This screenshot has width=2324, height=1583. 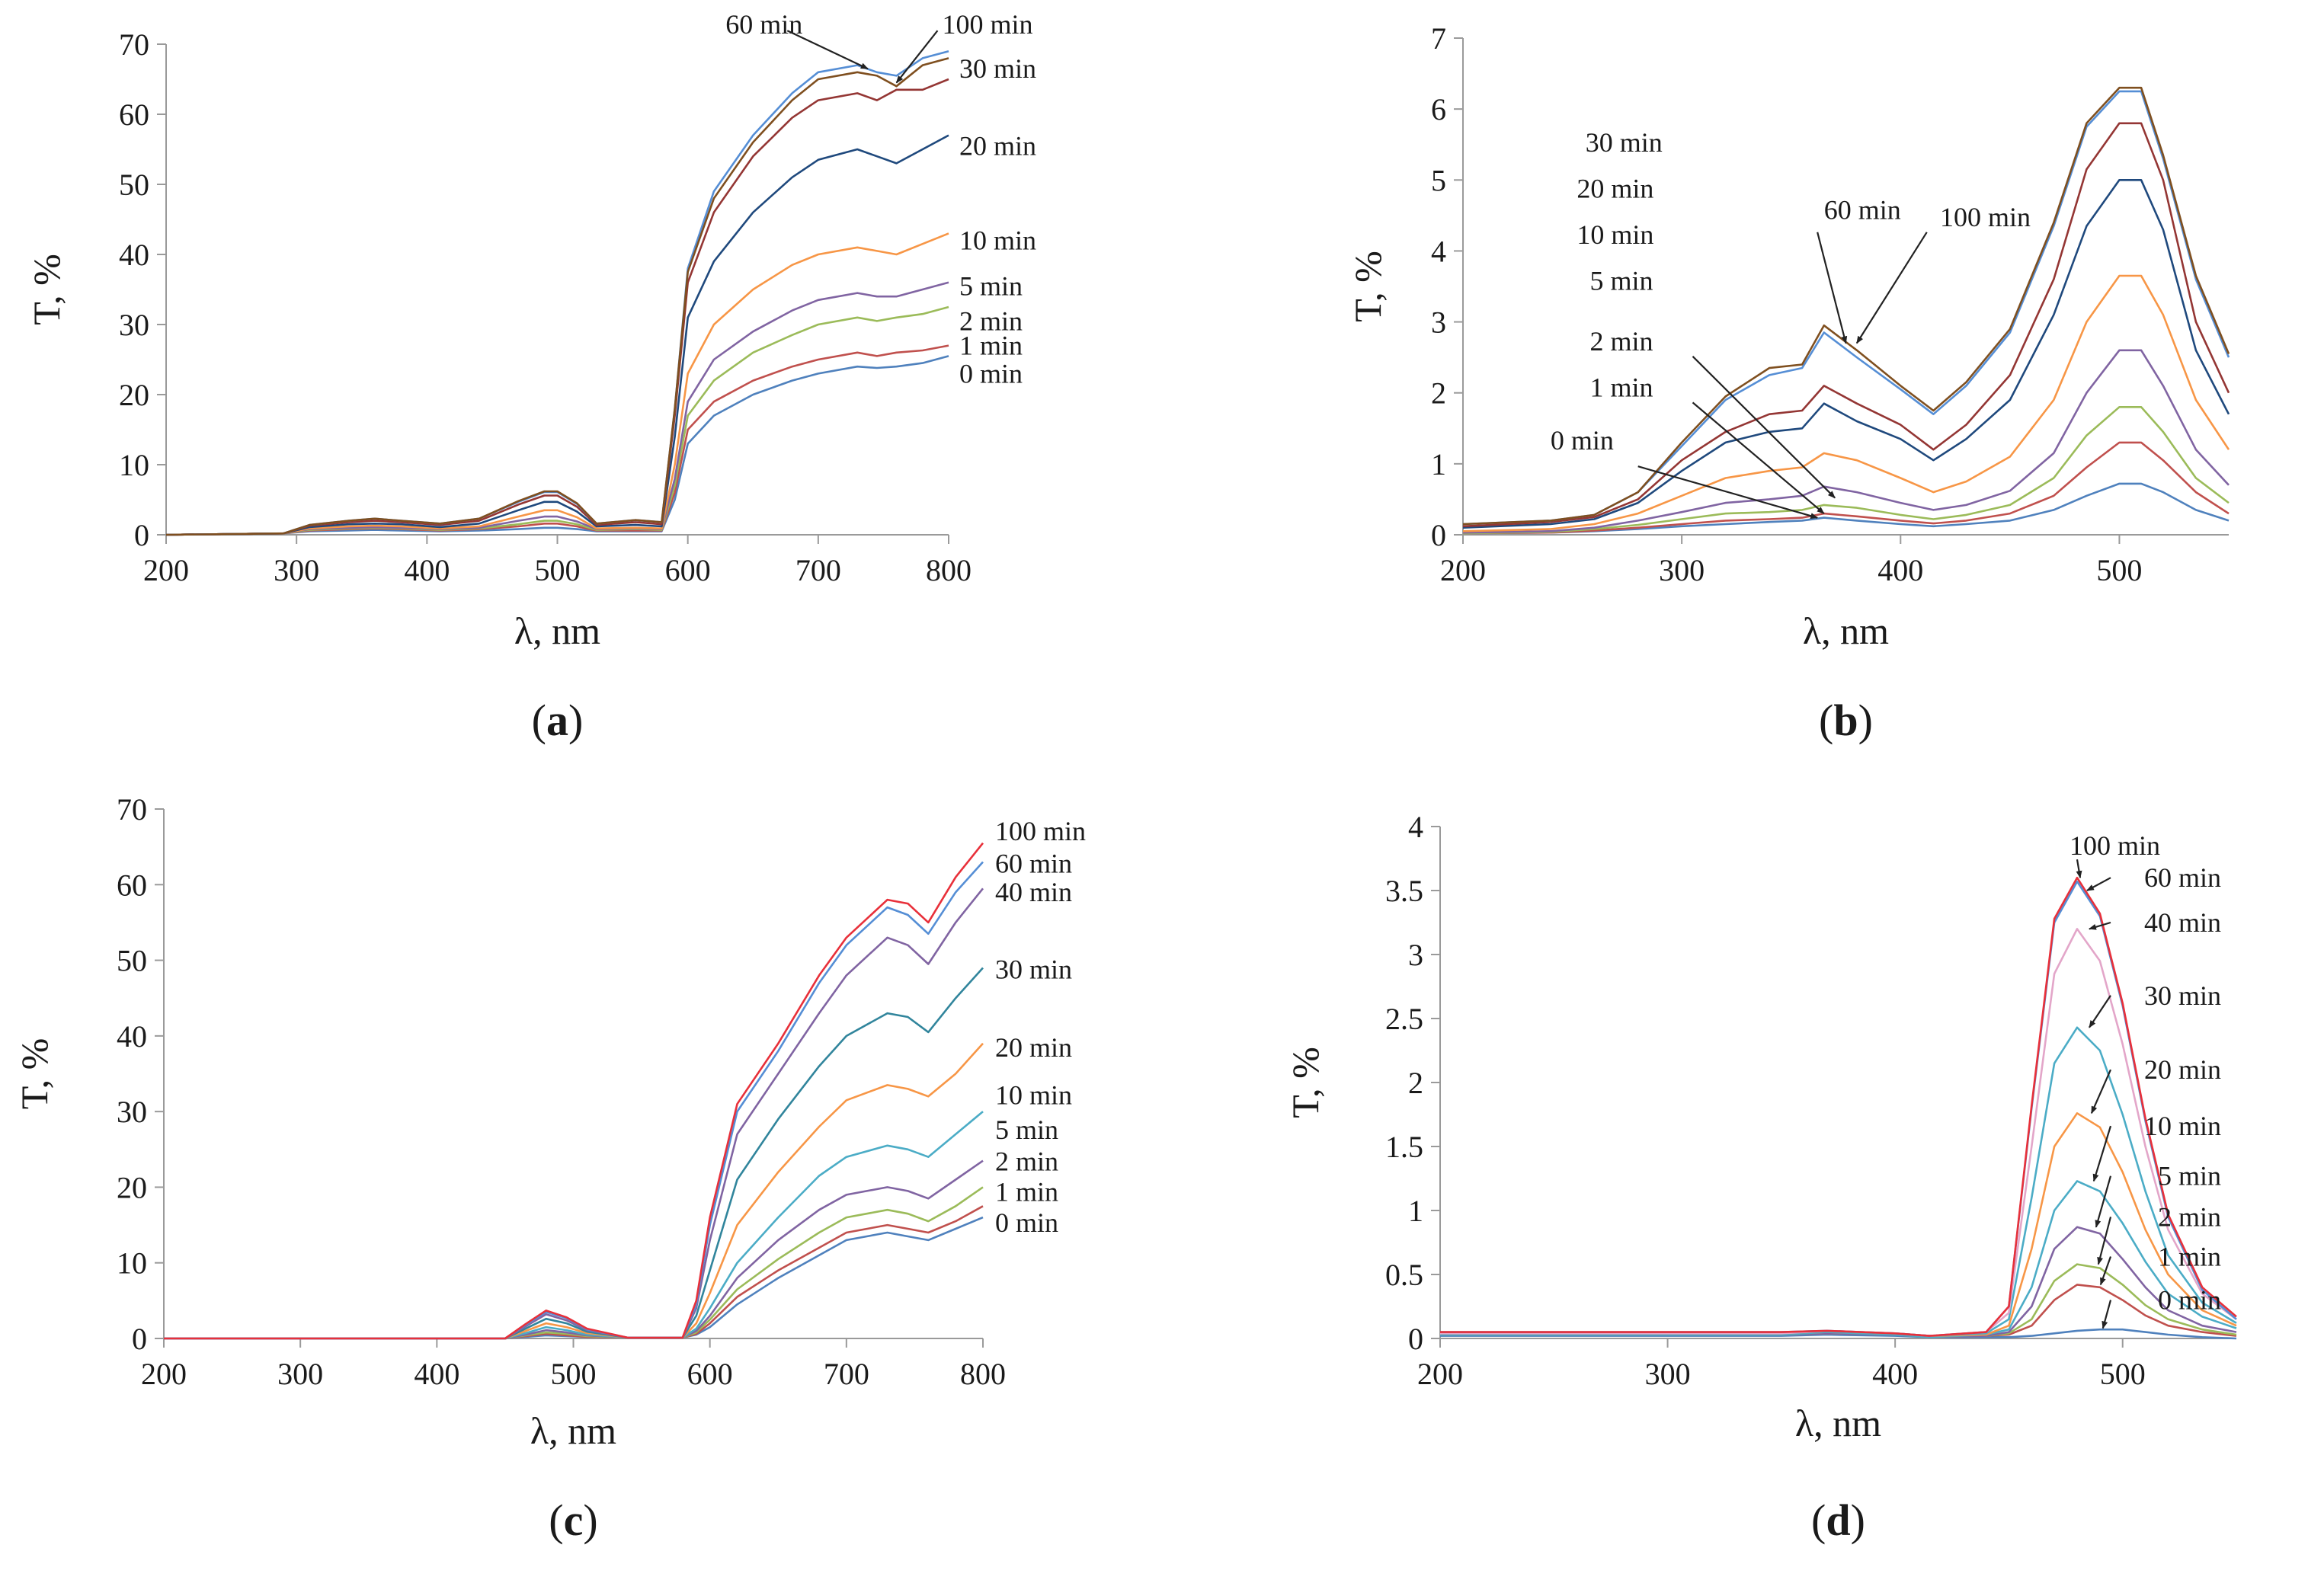 What do you see at coordinates (1034, 892) in the screenshot?
I see `series-label: 40 min` at bounding box center [1034, 892].